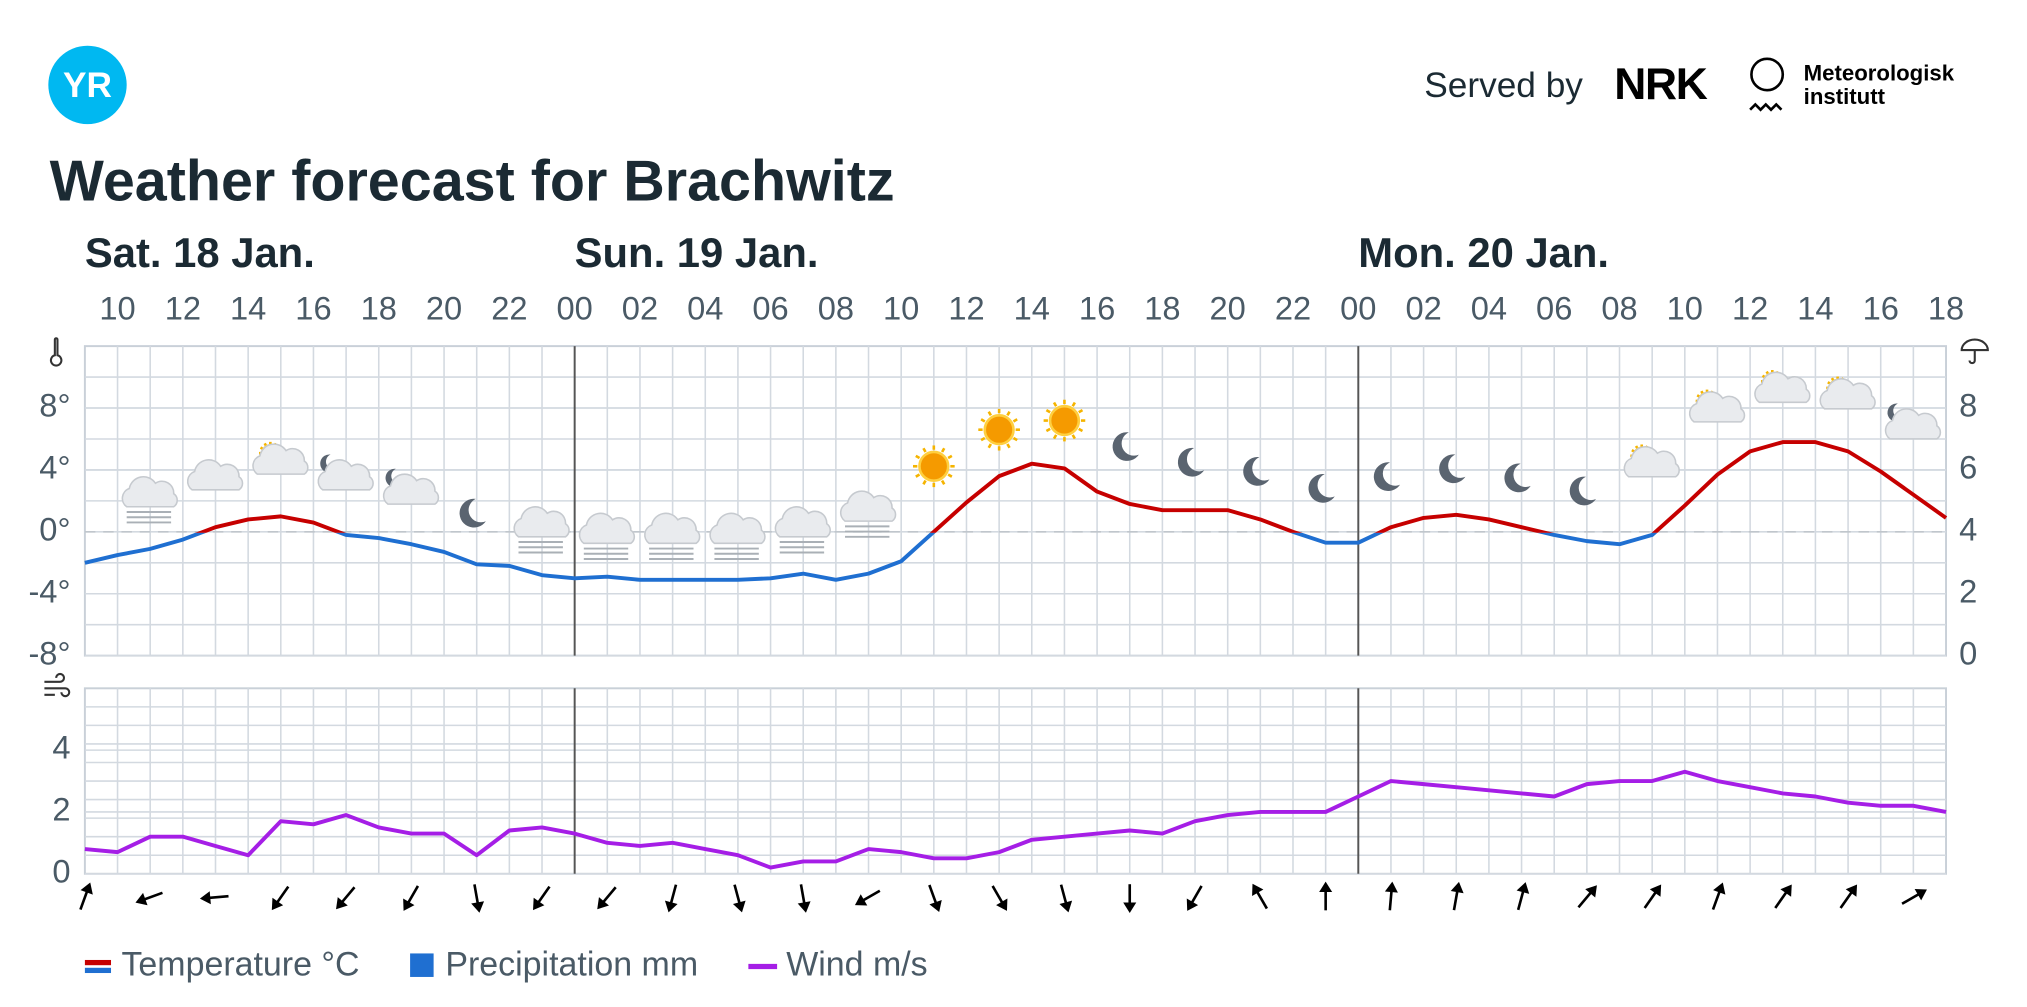 The height and width of the screenshot is (1007, 2027). Describe the element at coordinates (1228, 307) in the screenshot. I see `x-tick-label: 20` at that location.